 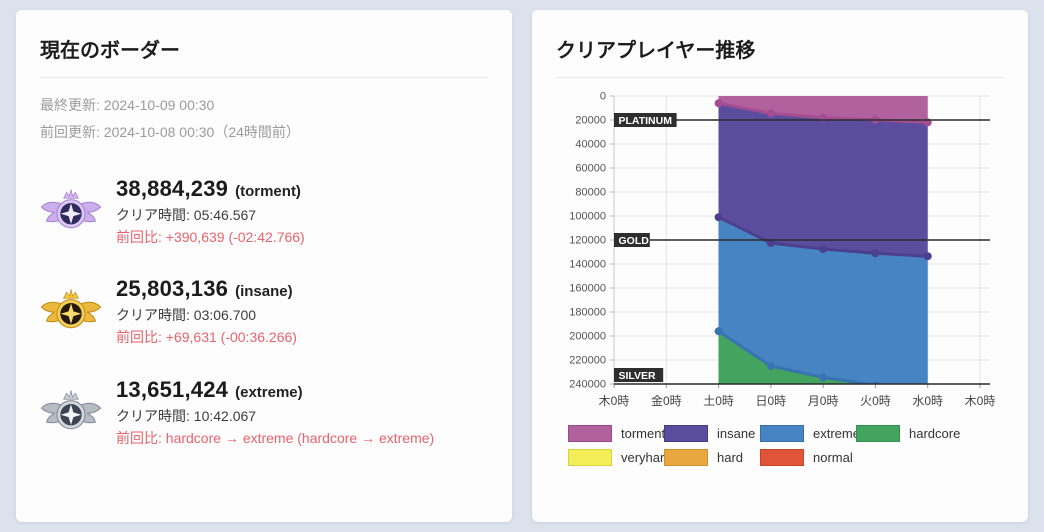 I want to click on svg-text: GOLD, so click(x=634, y=241).